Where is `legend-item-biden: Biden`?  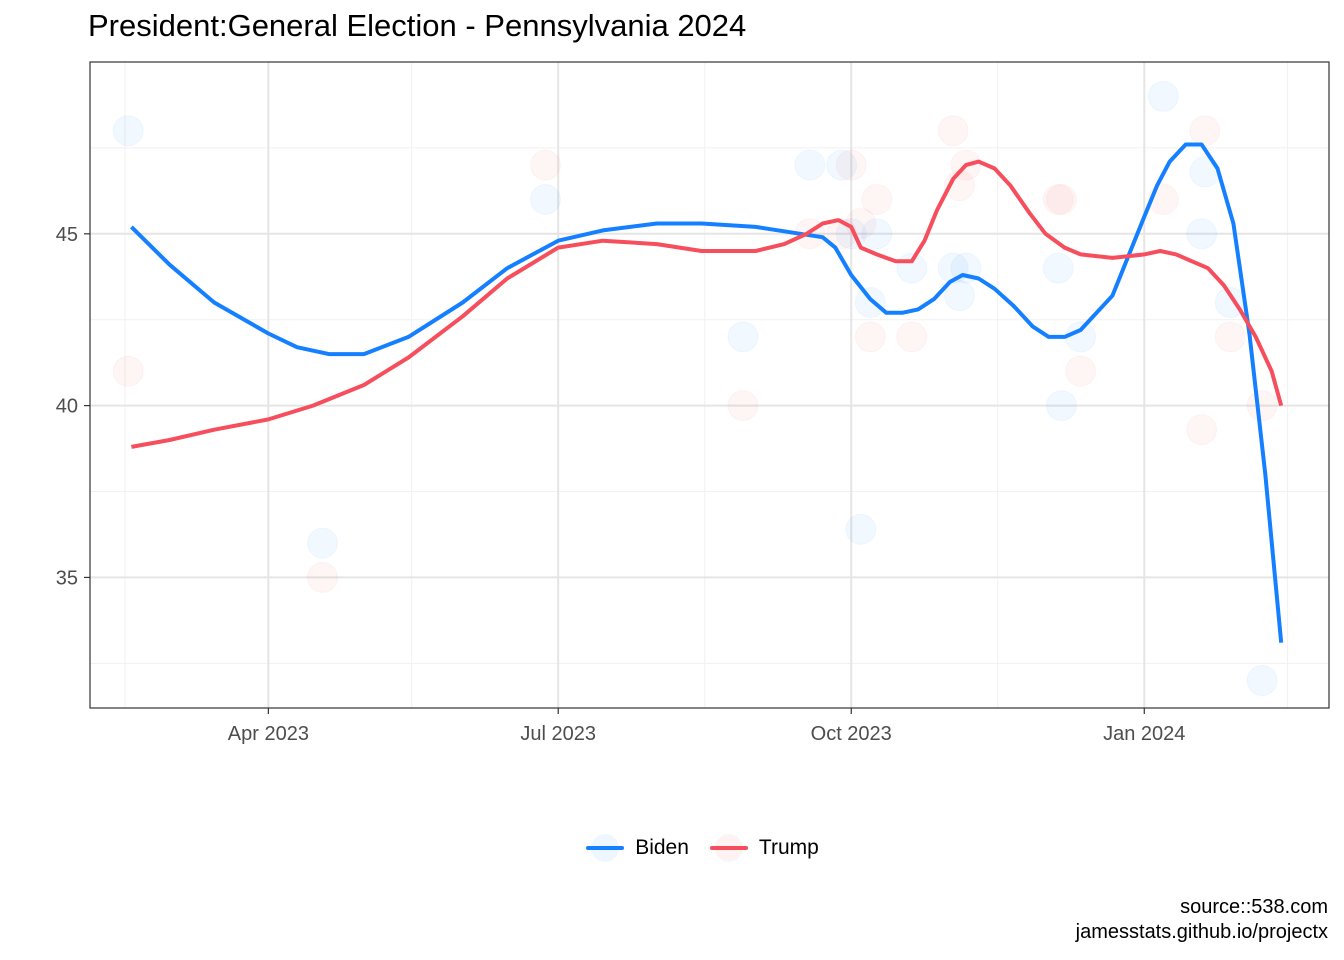
legend-item-biden: Biden is located at coordinates (637, 848).